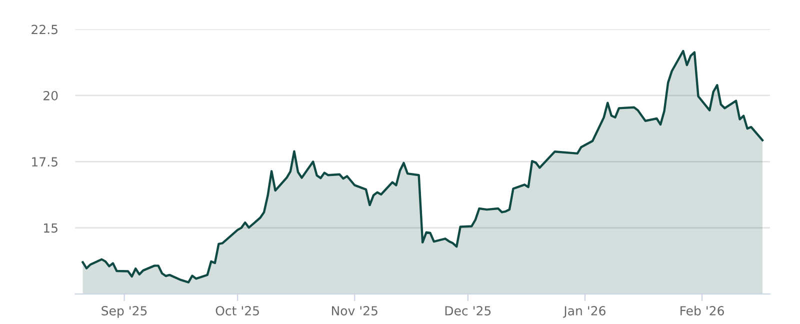  Describe the element at coordinates (45, 162) in the screenshot. I see `y-tick-label: 17.5` at that location.